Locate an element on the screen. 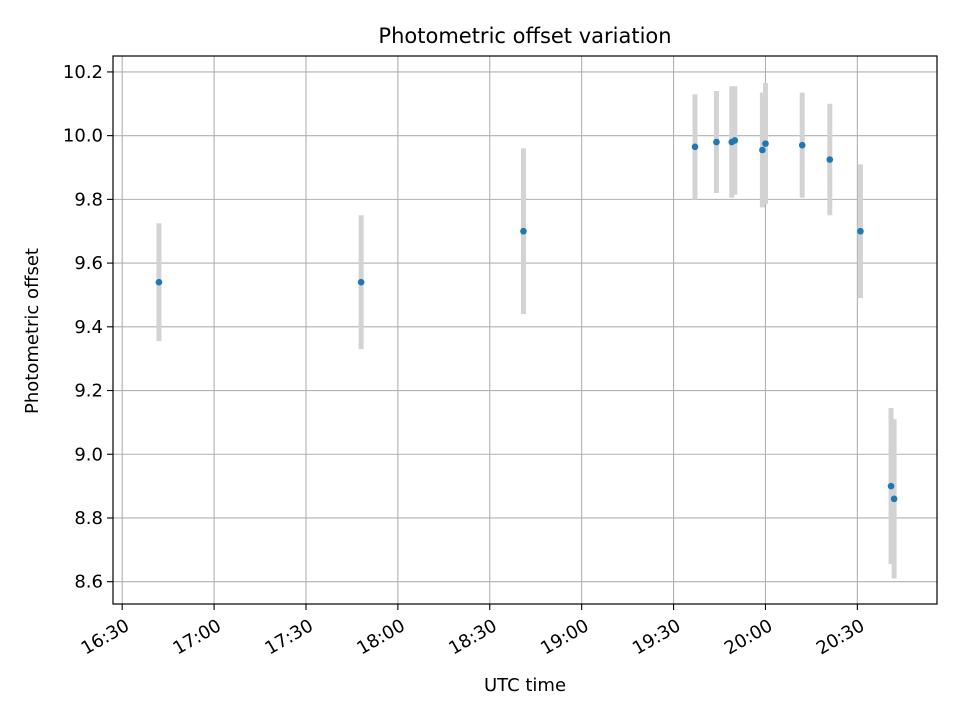 This screenshot has width=960, height=720. y-tick-label: 9.0 is located at coordinates (88, 454).